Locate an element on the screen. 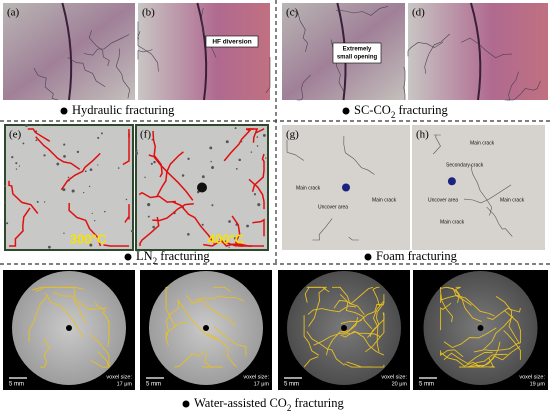 The height and width of the screenshot is (417, 550). panel-label: (i) is located at coordinates (12, 280).